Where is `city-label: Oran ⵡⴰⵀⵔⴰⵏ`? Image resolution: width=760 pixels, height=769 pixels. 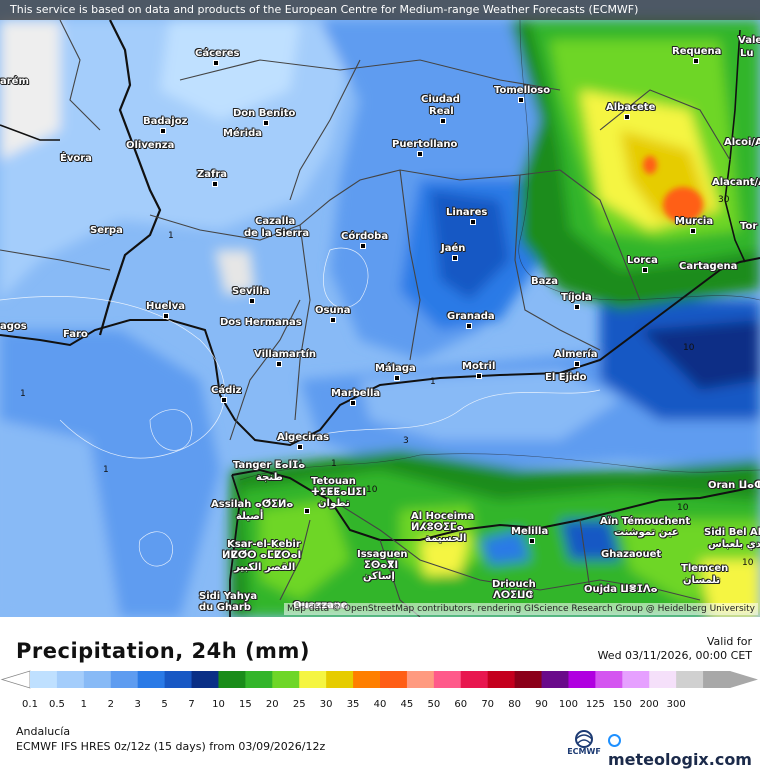 city-label: Oran ⵡⴰⵀⵔⴰⵏ is located at coordinates (734, 485).